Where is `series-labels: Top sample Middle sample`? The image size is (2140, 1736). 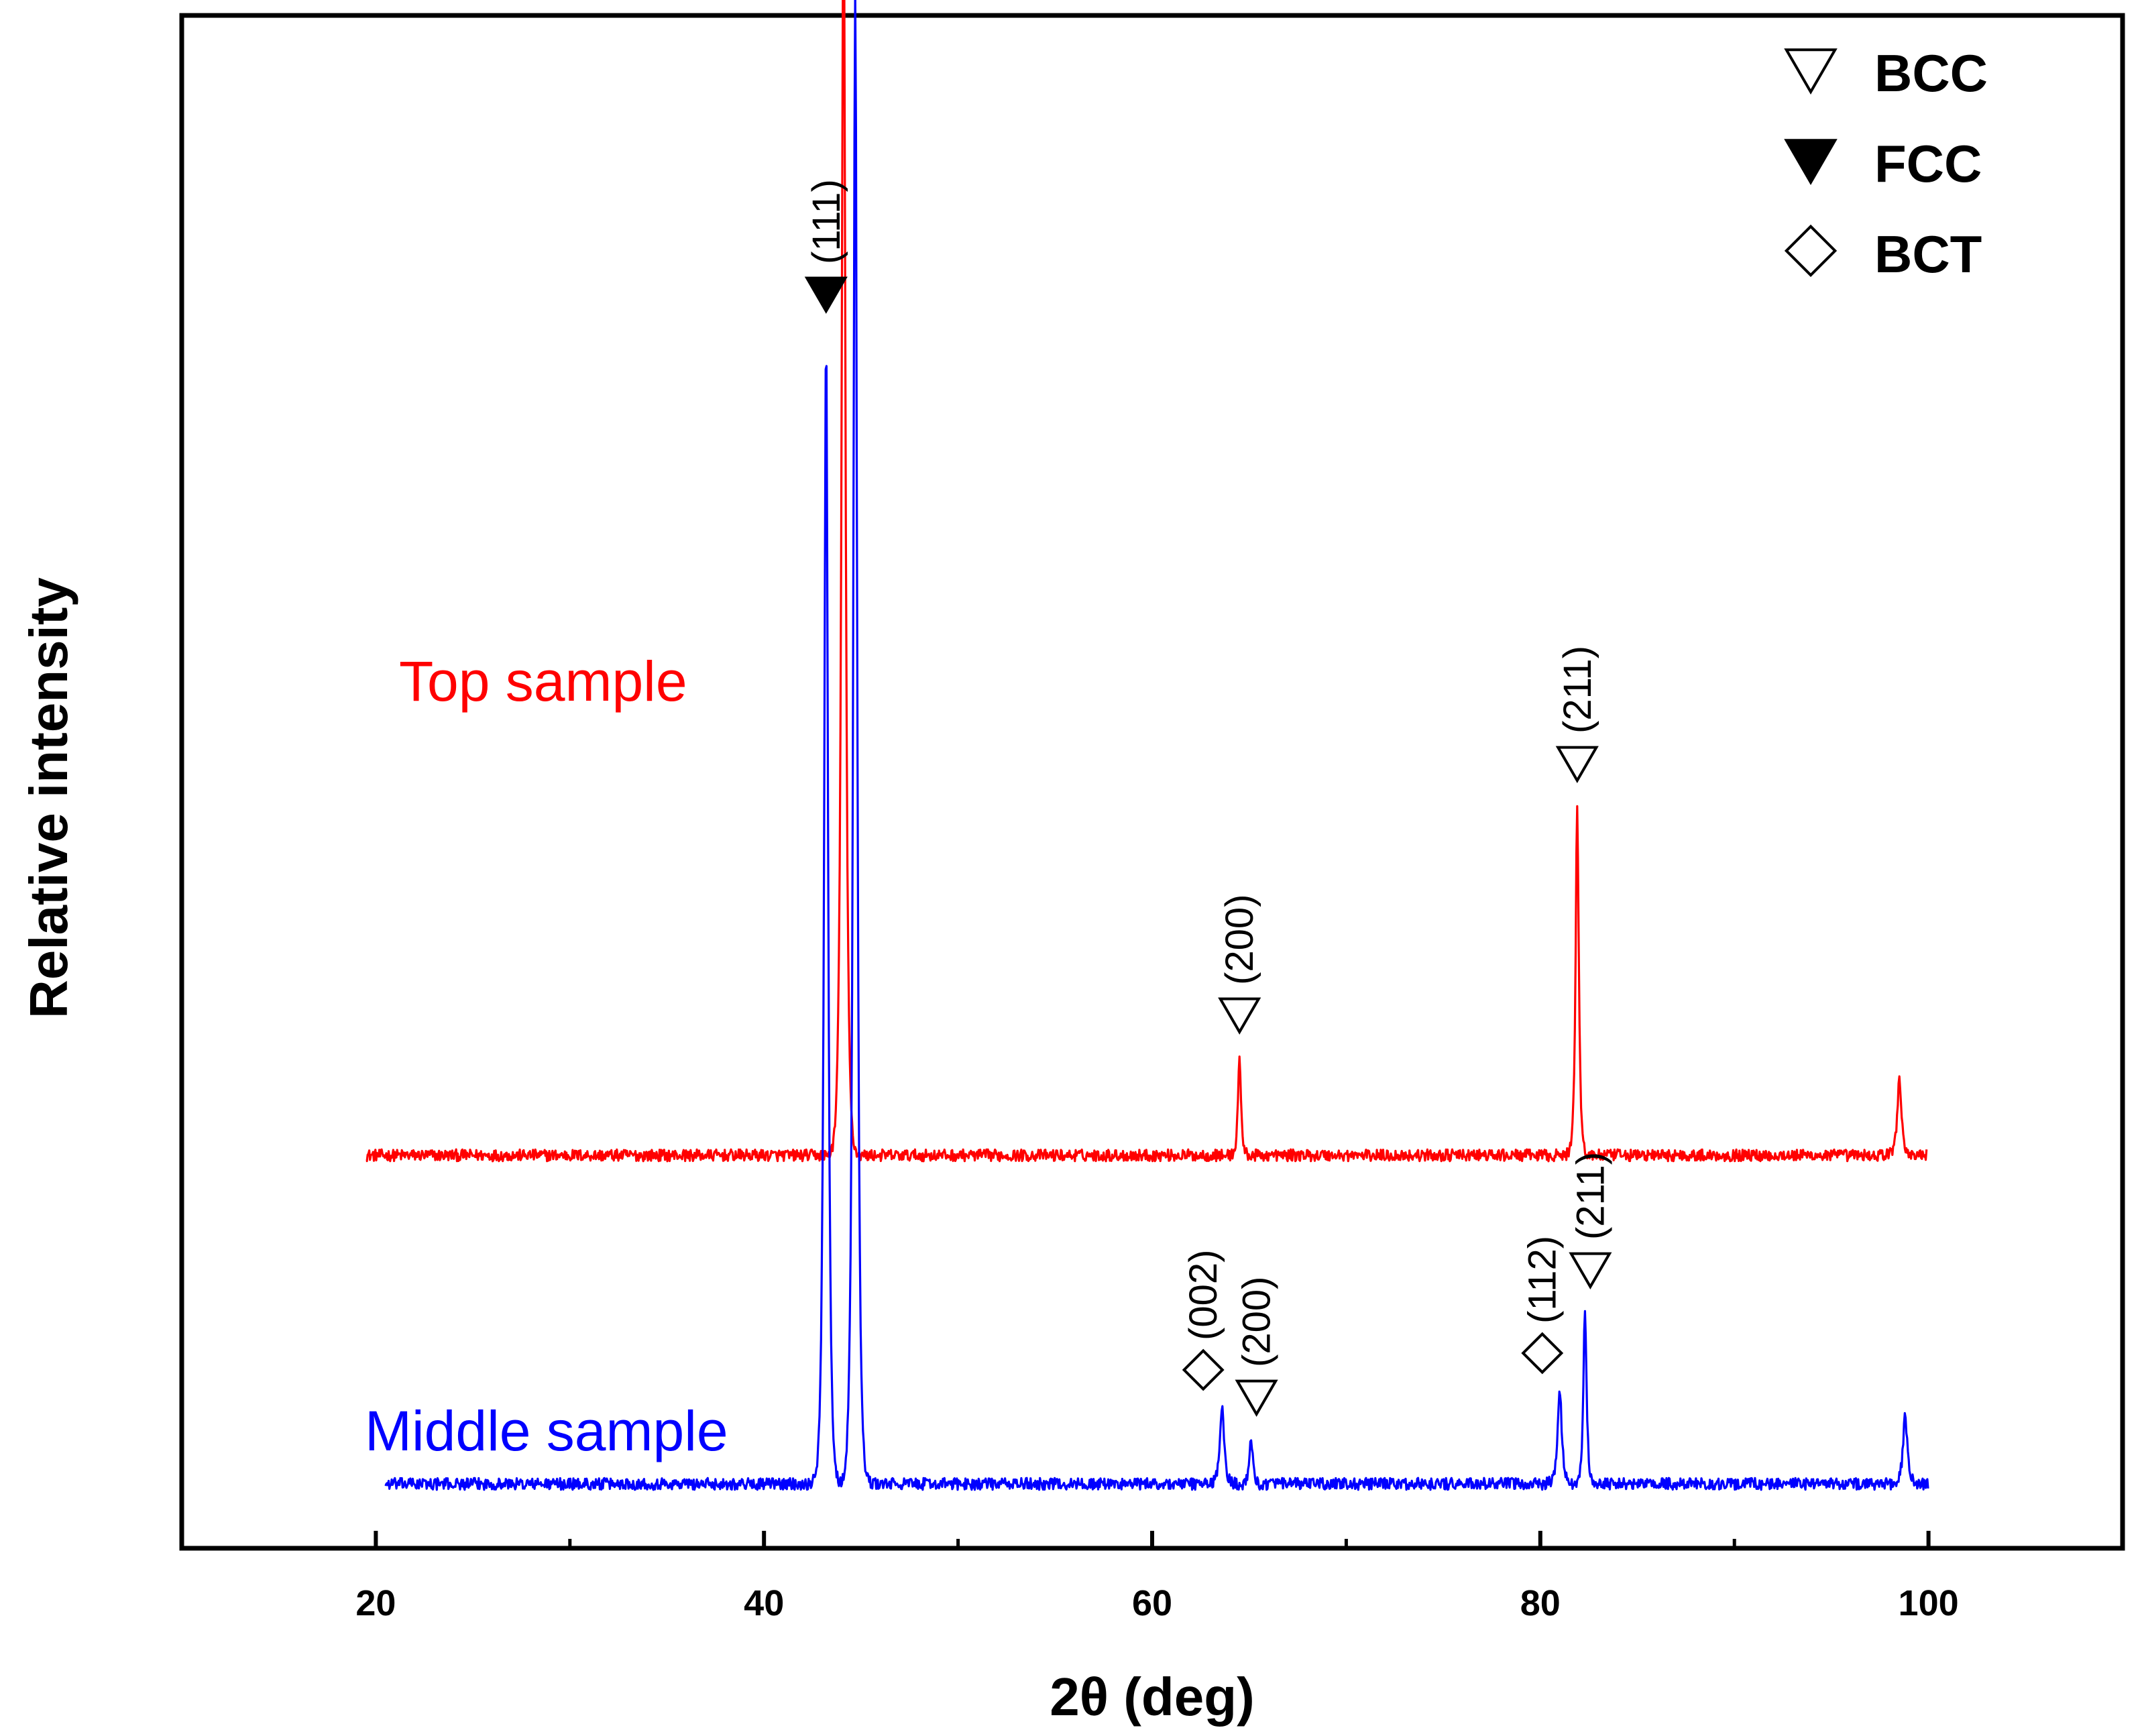
series-labels: Top sample Middle sample is located at coordinates (546, 1056).